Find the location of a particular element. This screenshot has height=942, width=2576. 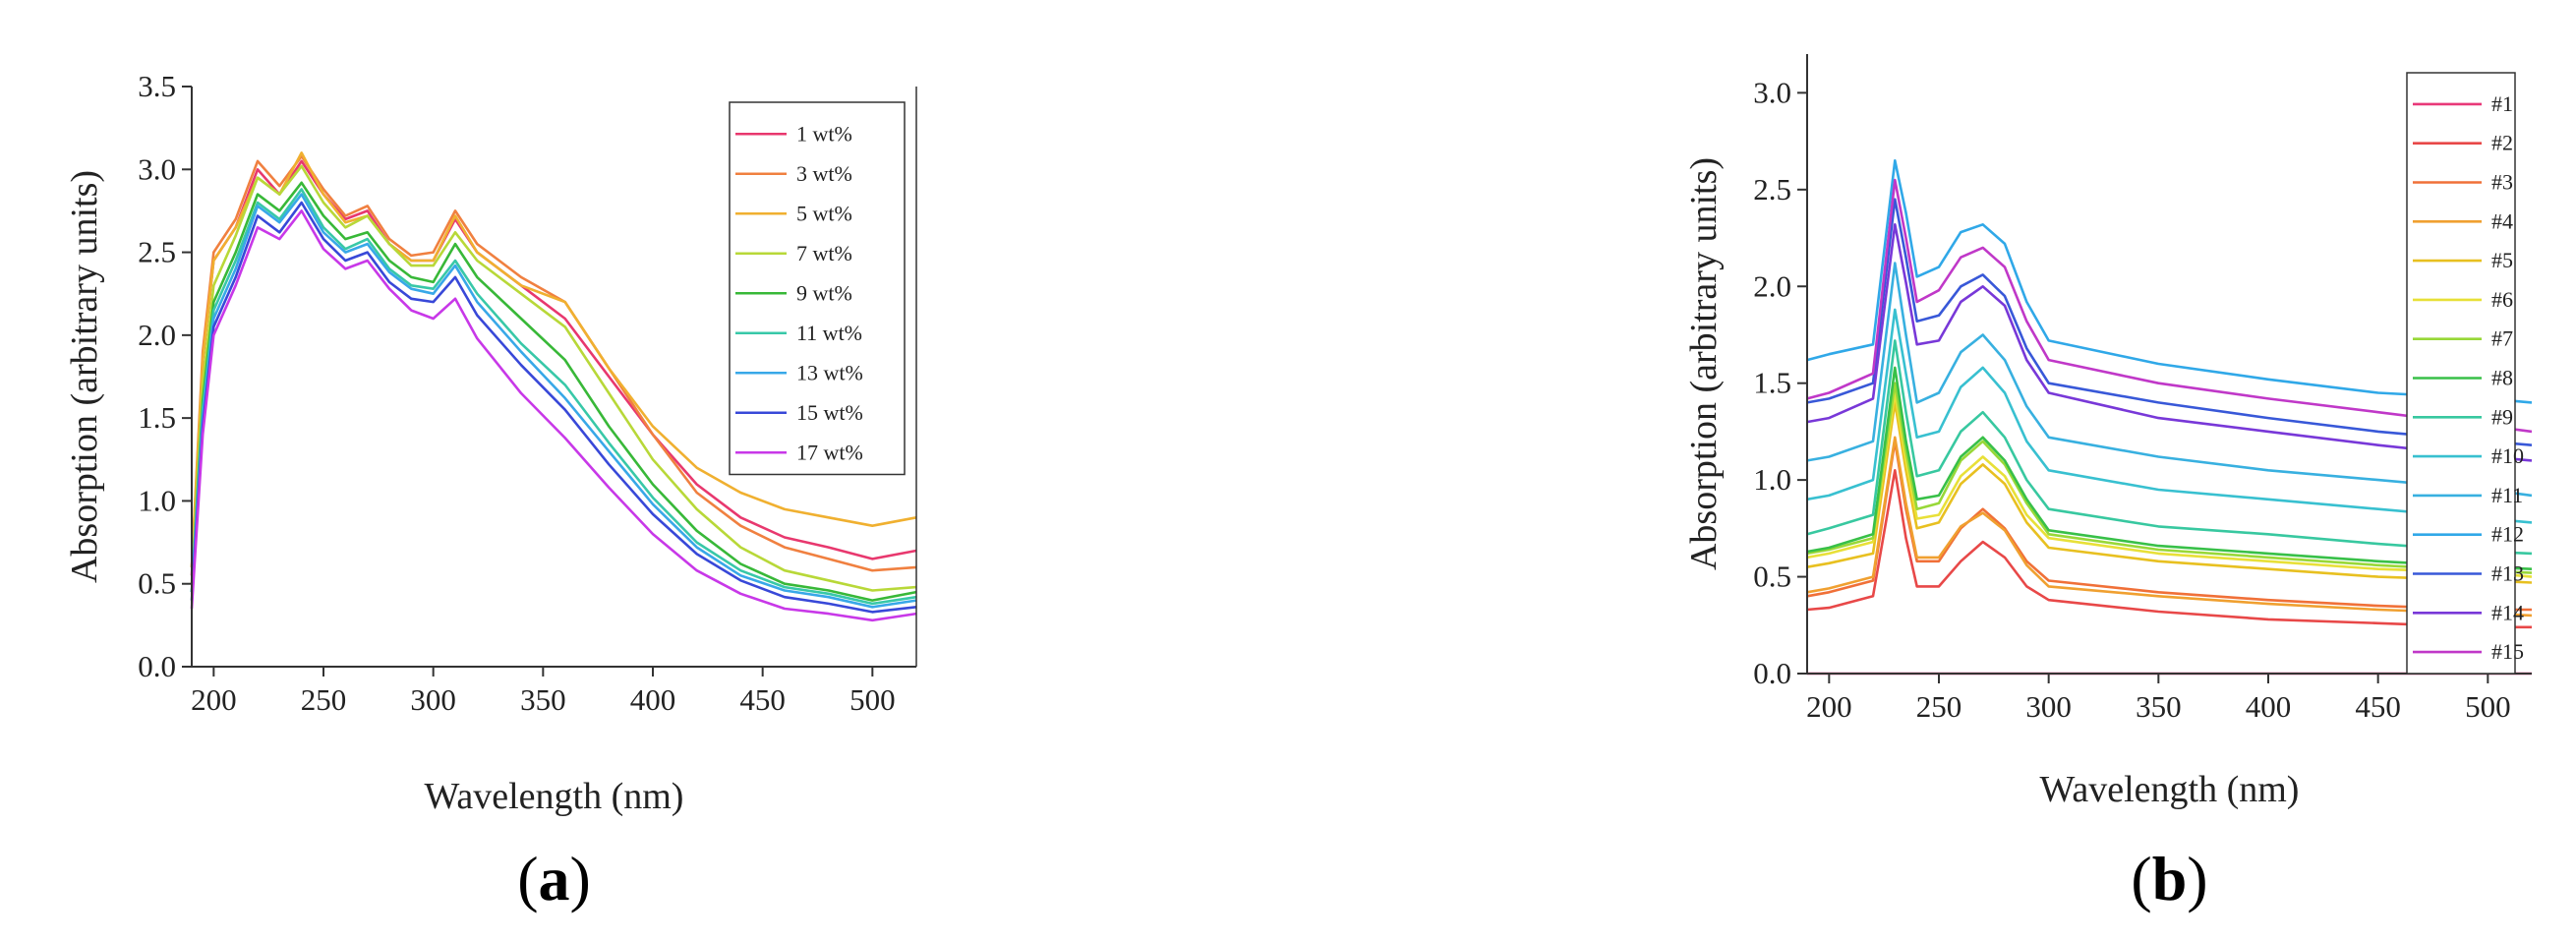

legend-label: 17 wt% is located at coordinates (829, 452).